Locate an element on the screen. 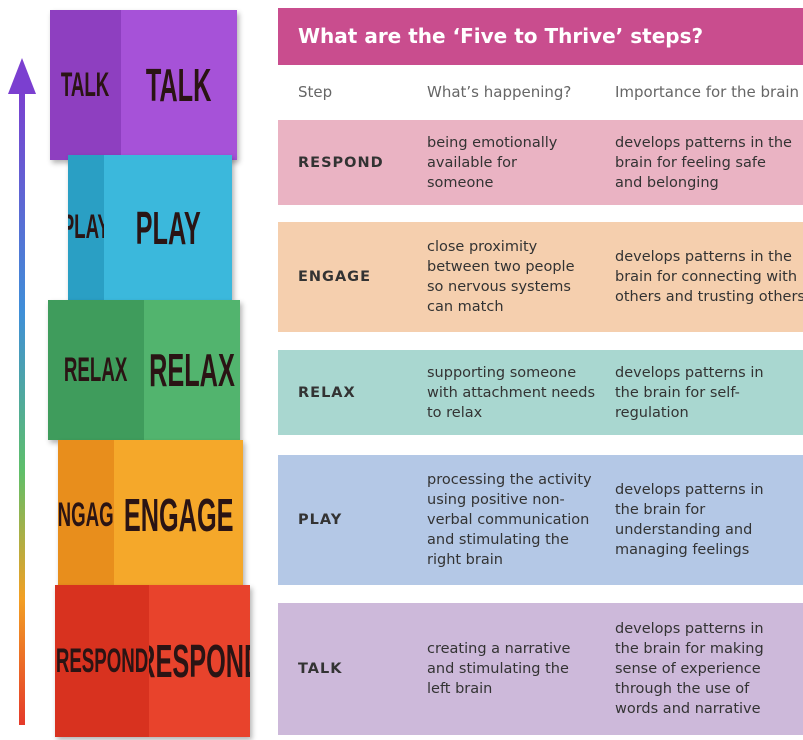 The width and height of the screenshot is (803, 740). block-side: ENGAGE is located at coordinates (86, 515).